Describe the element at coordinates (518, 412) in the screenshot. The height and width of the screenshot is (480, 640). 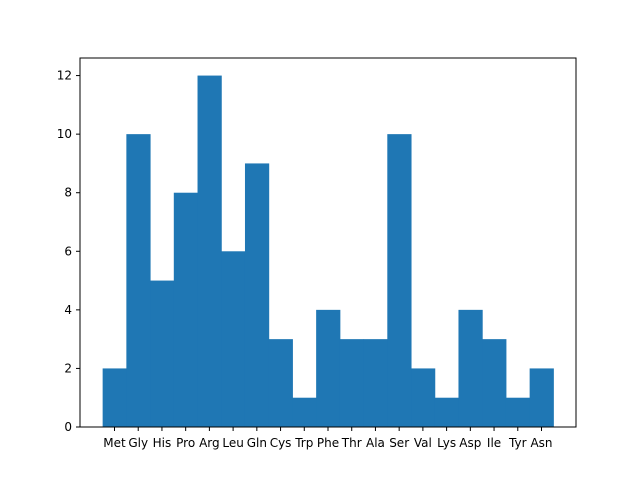
I see `bar-tyr` at that location.